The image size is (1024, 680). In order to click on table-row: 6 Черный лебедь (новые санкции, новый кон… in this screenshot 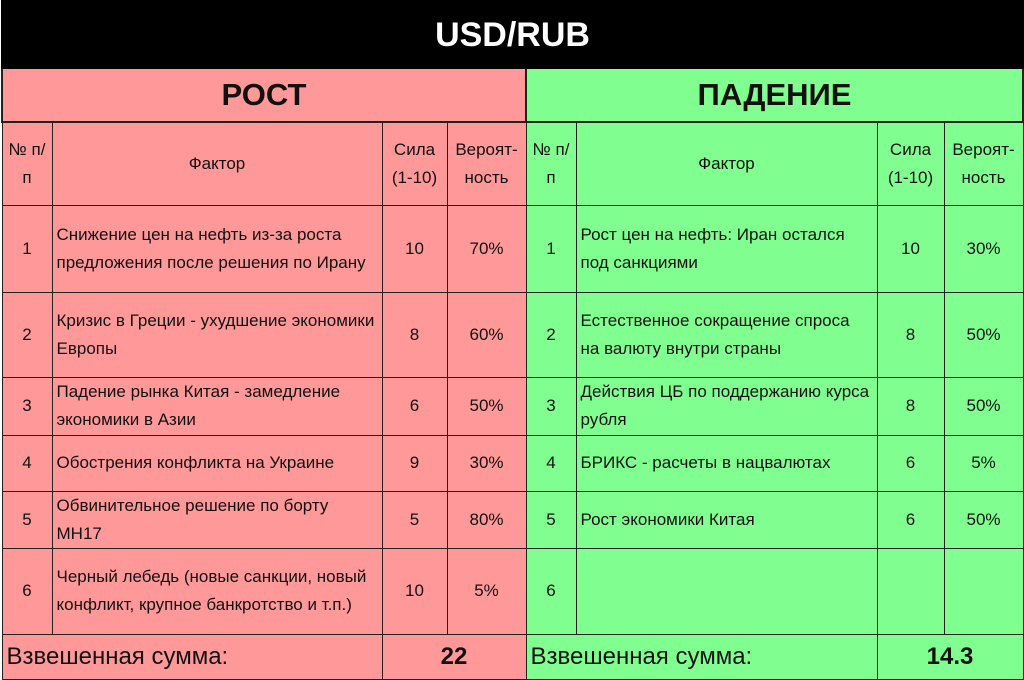, I will do `click(512, 591)`.